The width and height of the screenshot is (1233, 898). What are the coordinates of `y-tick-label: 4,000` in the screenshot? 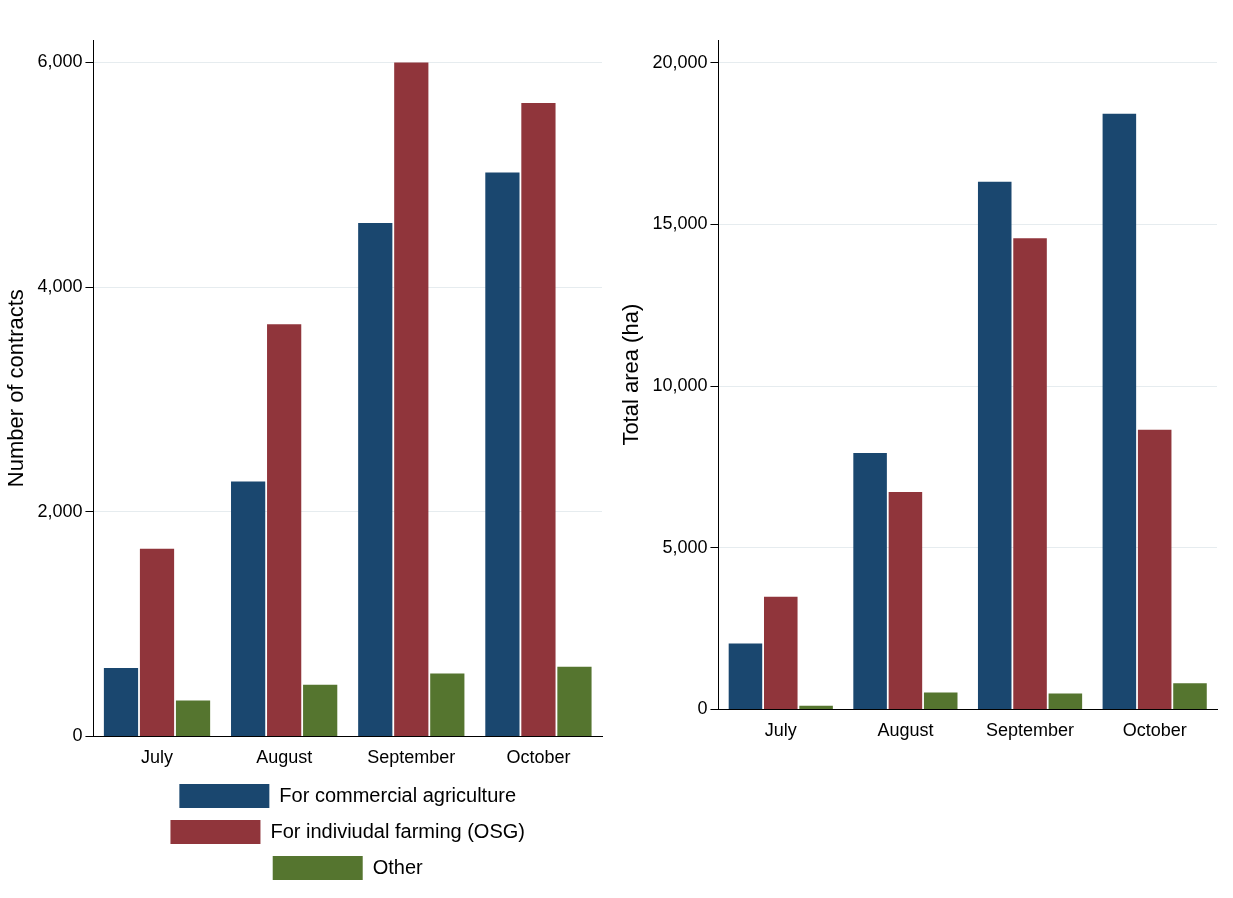 It's located at (60, 286).